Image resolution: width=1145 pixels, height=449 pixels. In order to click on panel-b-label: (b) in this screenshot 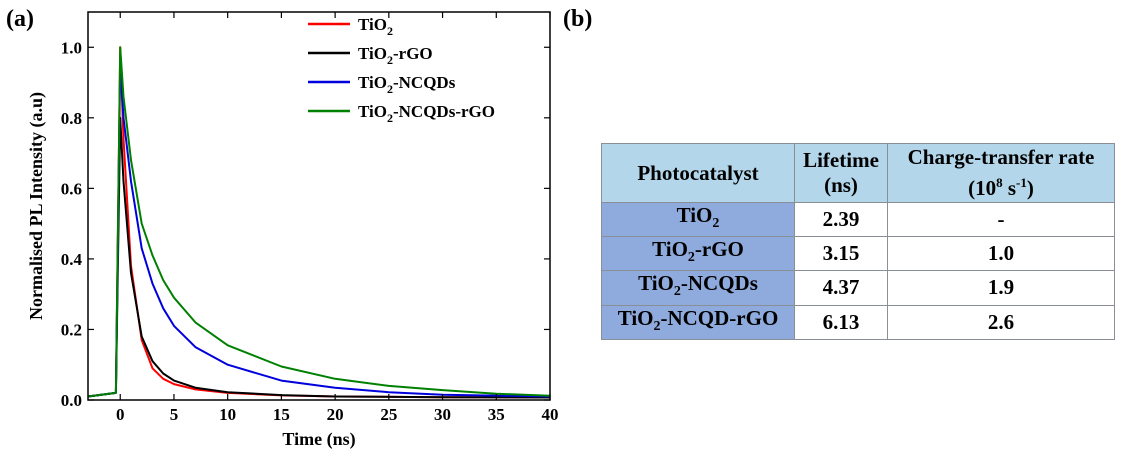, I will do `click(578, 19)`.